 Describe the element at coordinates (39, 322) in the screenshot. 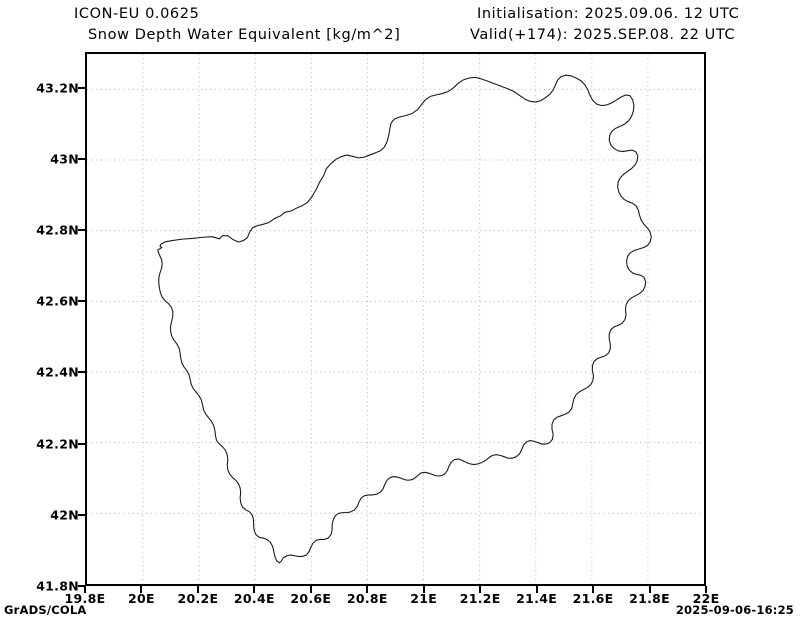

I see `y-axis-labels: 41.8N 42N 42.2N 42.4N 42.6N 42.8N 43N 43.2N` at that location.